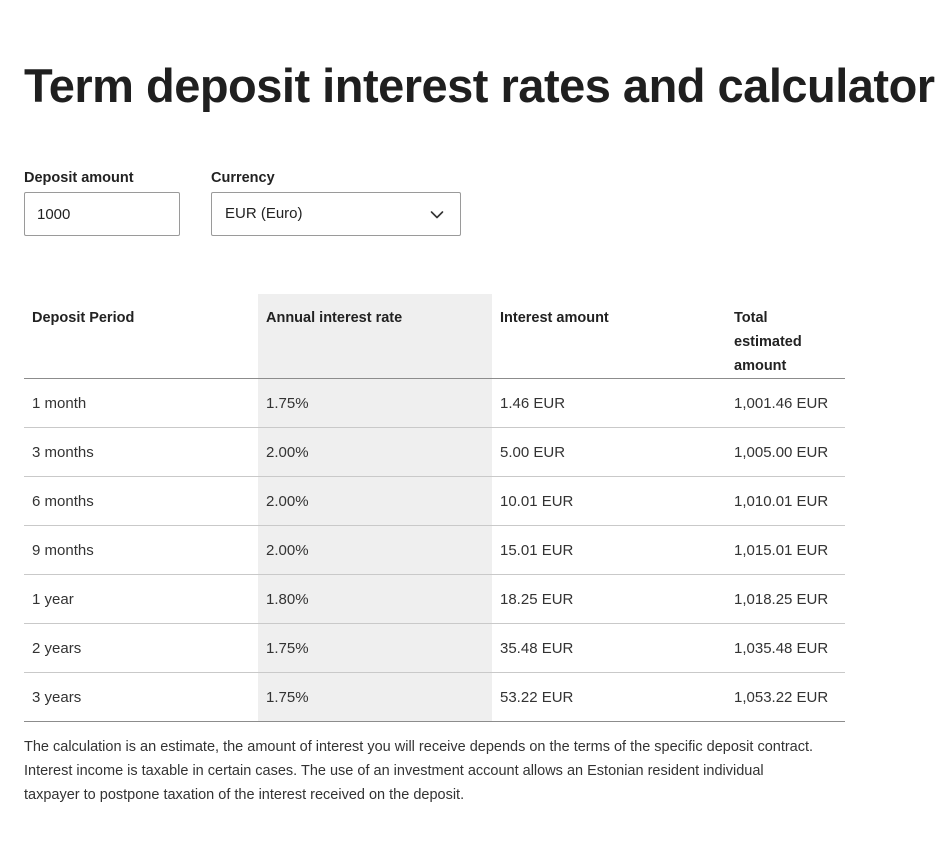 The width and height of the screenshot is (942, 843). I want to click on cell-total: 1,053.22 EUR, so click(785, 697).